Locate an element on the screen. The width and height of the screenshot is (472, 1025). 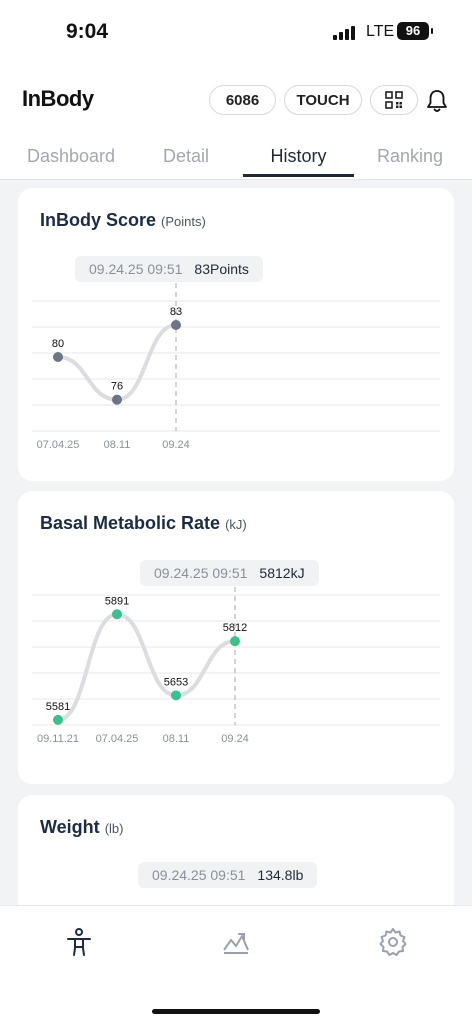
chart-tooltip: 09.24.25 09:51 134.8lb is located at coordinates (228, 875).